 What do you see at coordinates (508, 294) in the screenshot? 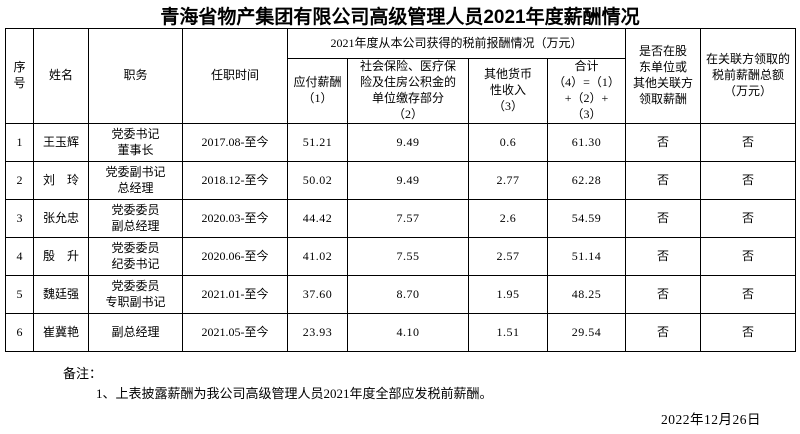
I see `cell-other: 1.95` at bounding box center [508, 294].